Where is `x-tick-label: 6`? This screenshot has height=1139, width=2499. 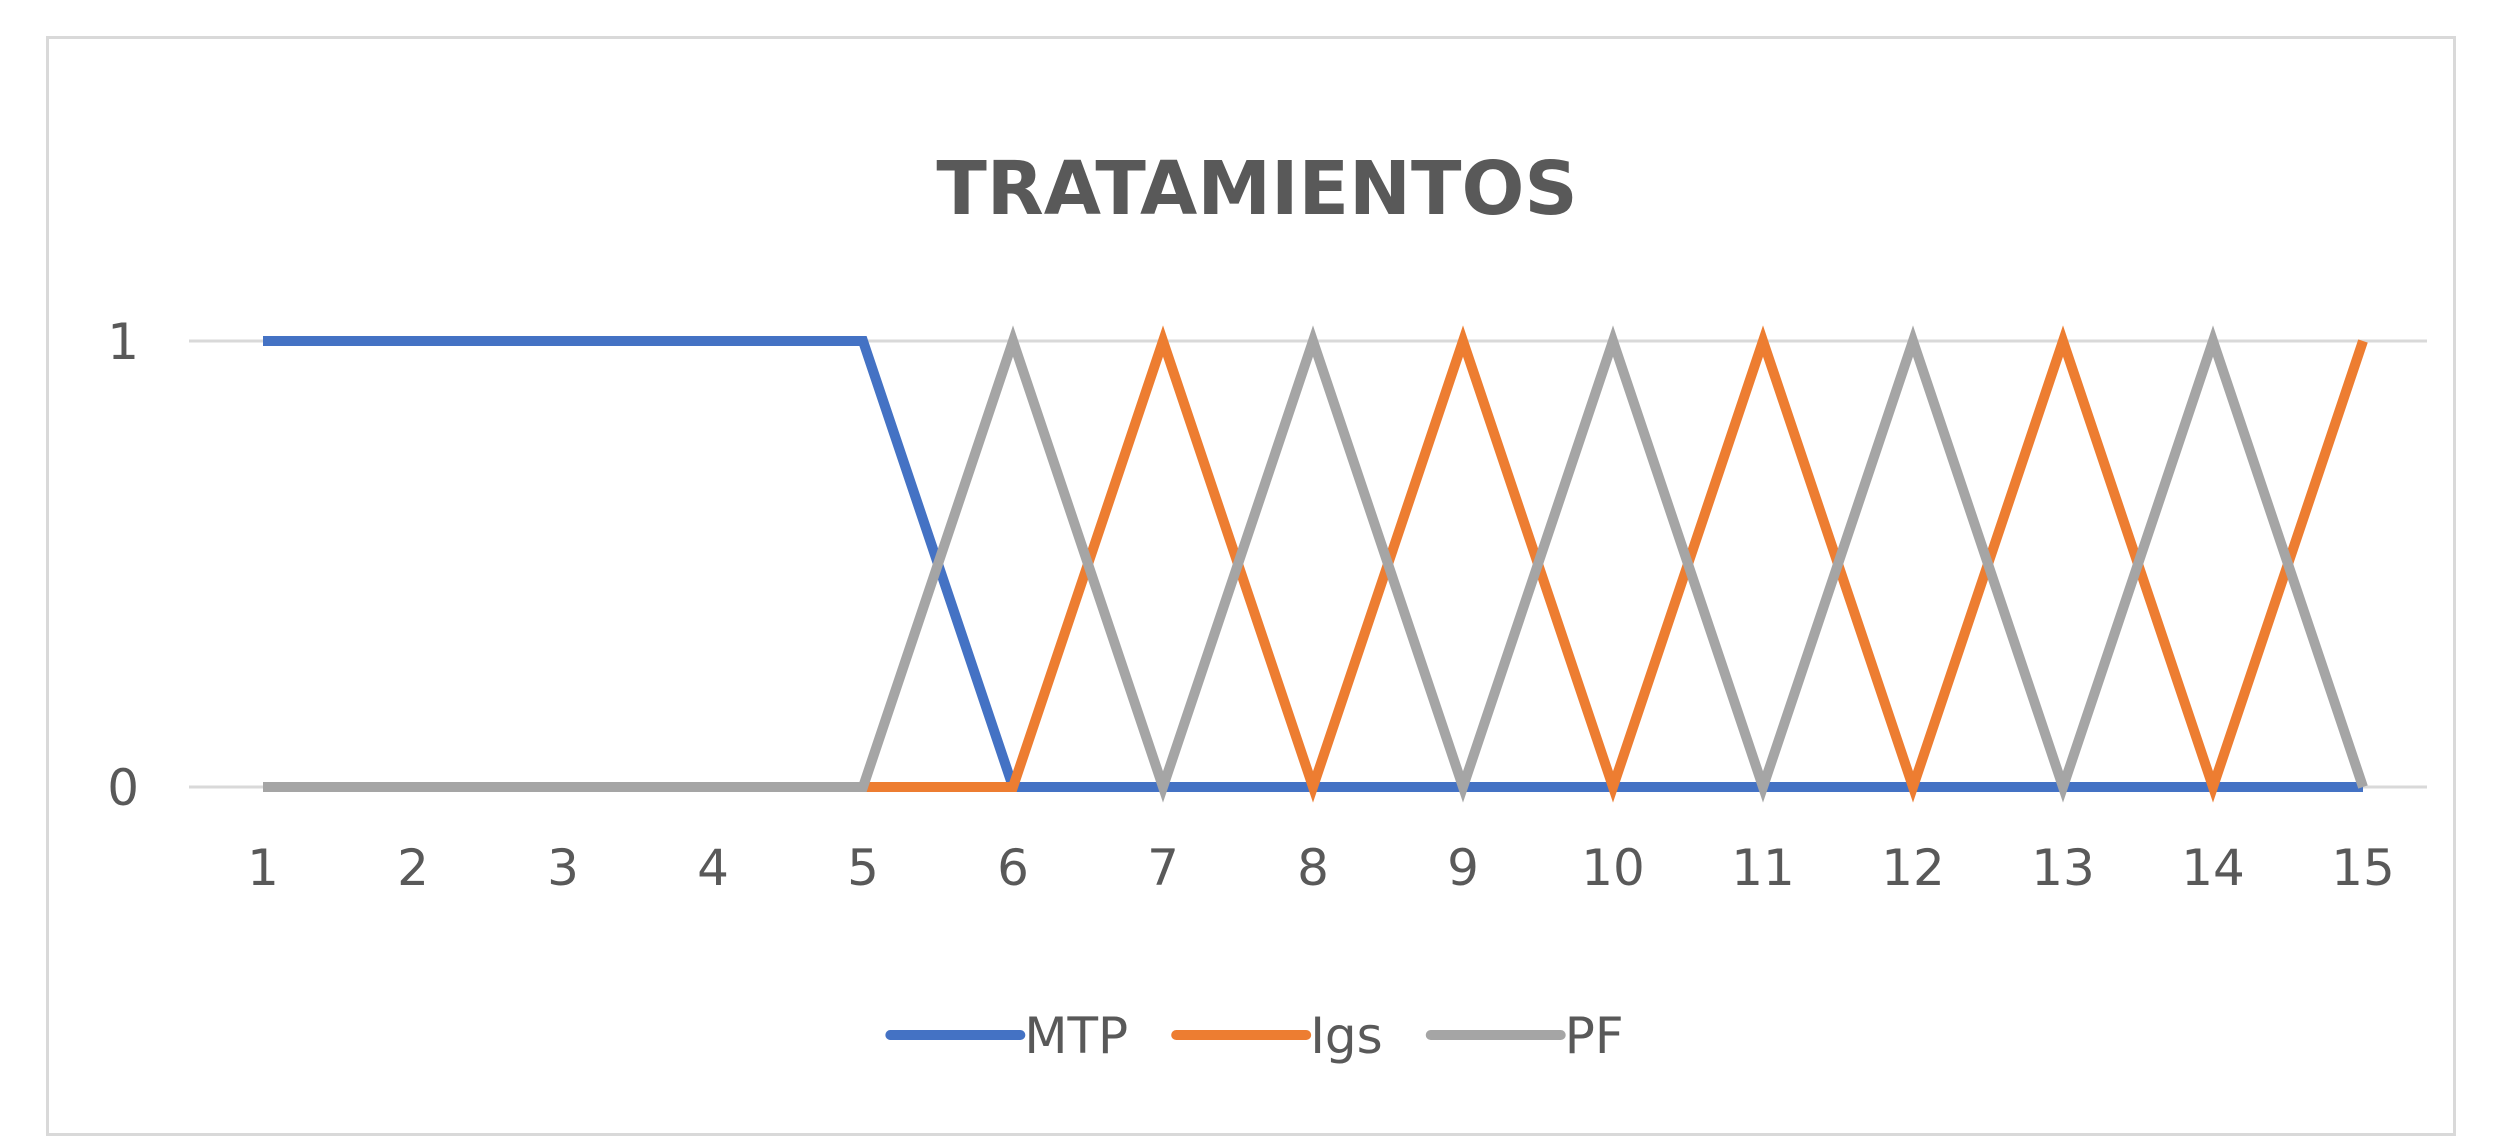 x-tick-label: 6 is located at coordinates (1013, 868).